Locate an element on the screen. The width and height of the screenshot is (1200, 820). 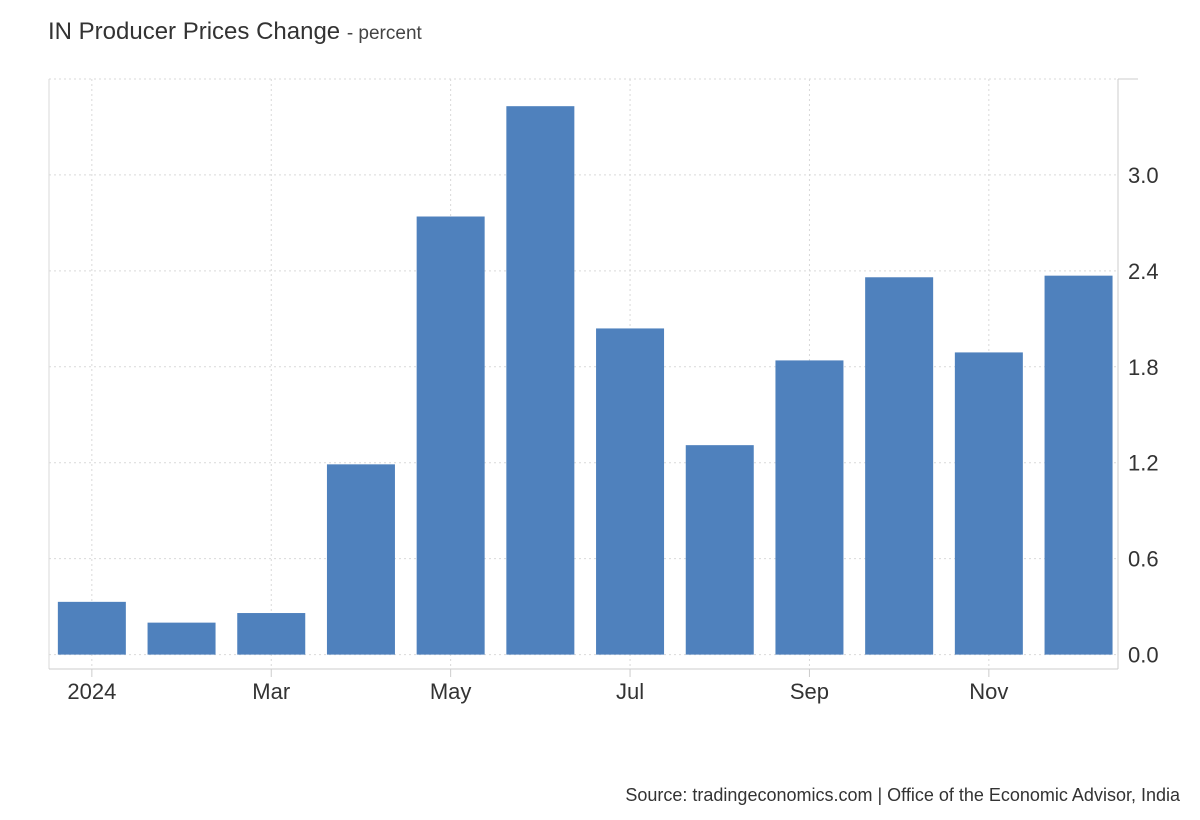
x-tick-label: Nov is located at coordinates (988, 691).